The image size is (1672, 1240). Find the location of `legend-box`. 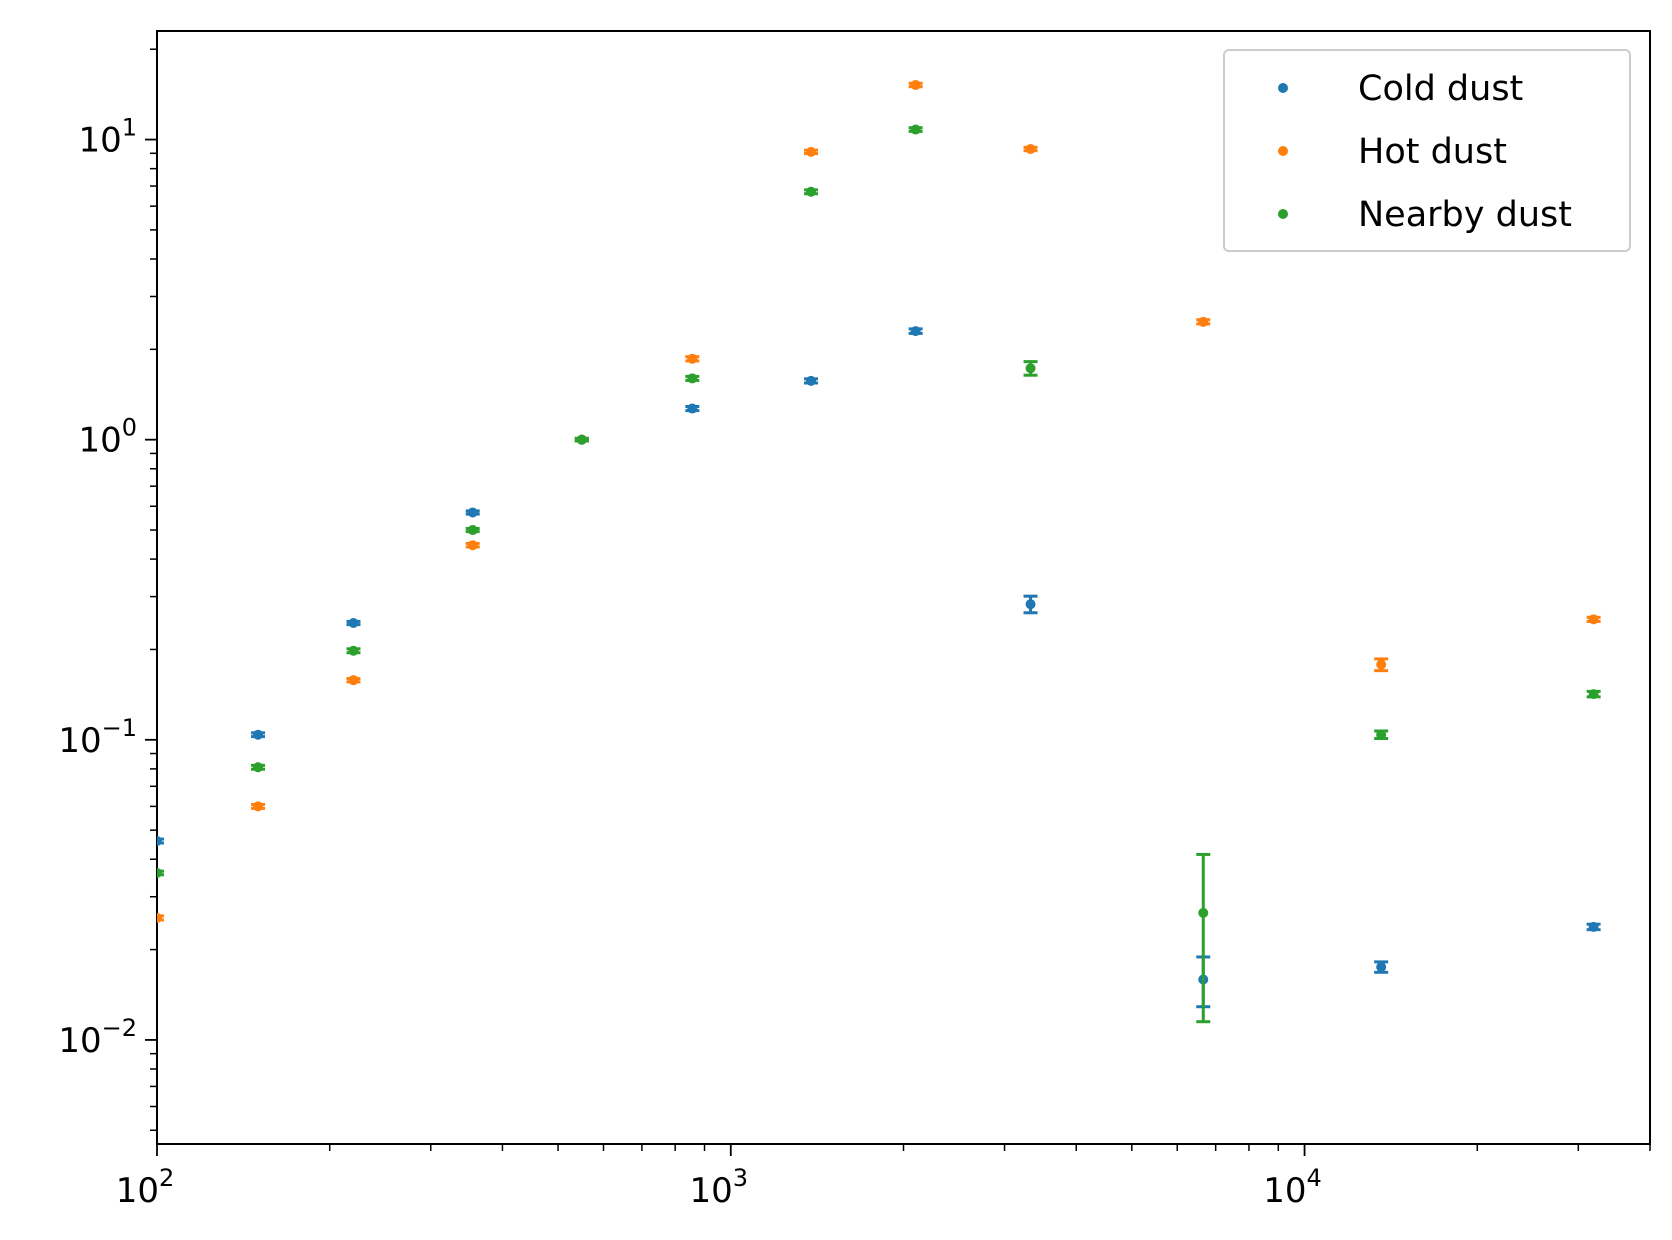

legend-box is located at coordinates (1427, 150).